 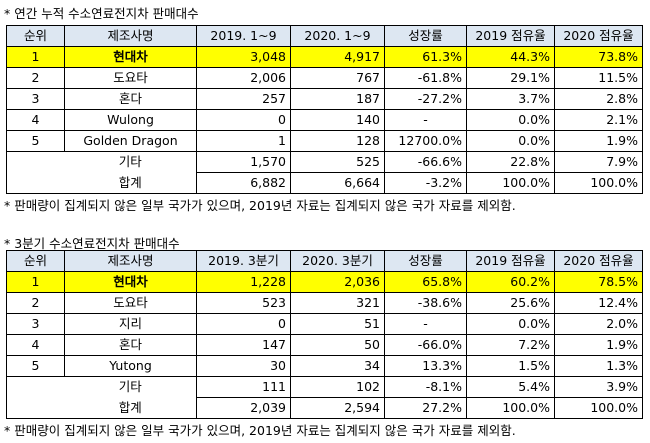 What do you see at coordinates (598, 282) in the screenshot?
I see `share-2020-cell: 78.5%` at bounding box center [598, 282].